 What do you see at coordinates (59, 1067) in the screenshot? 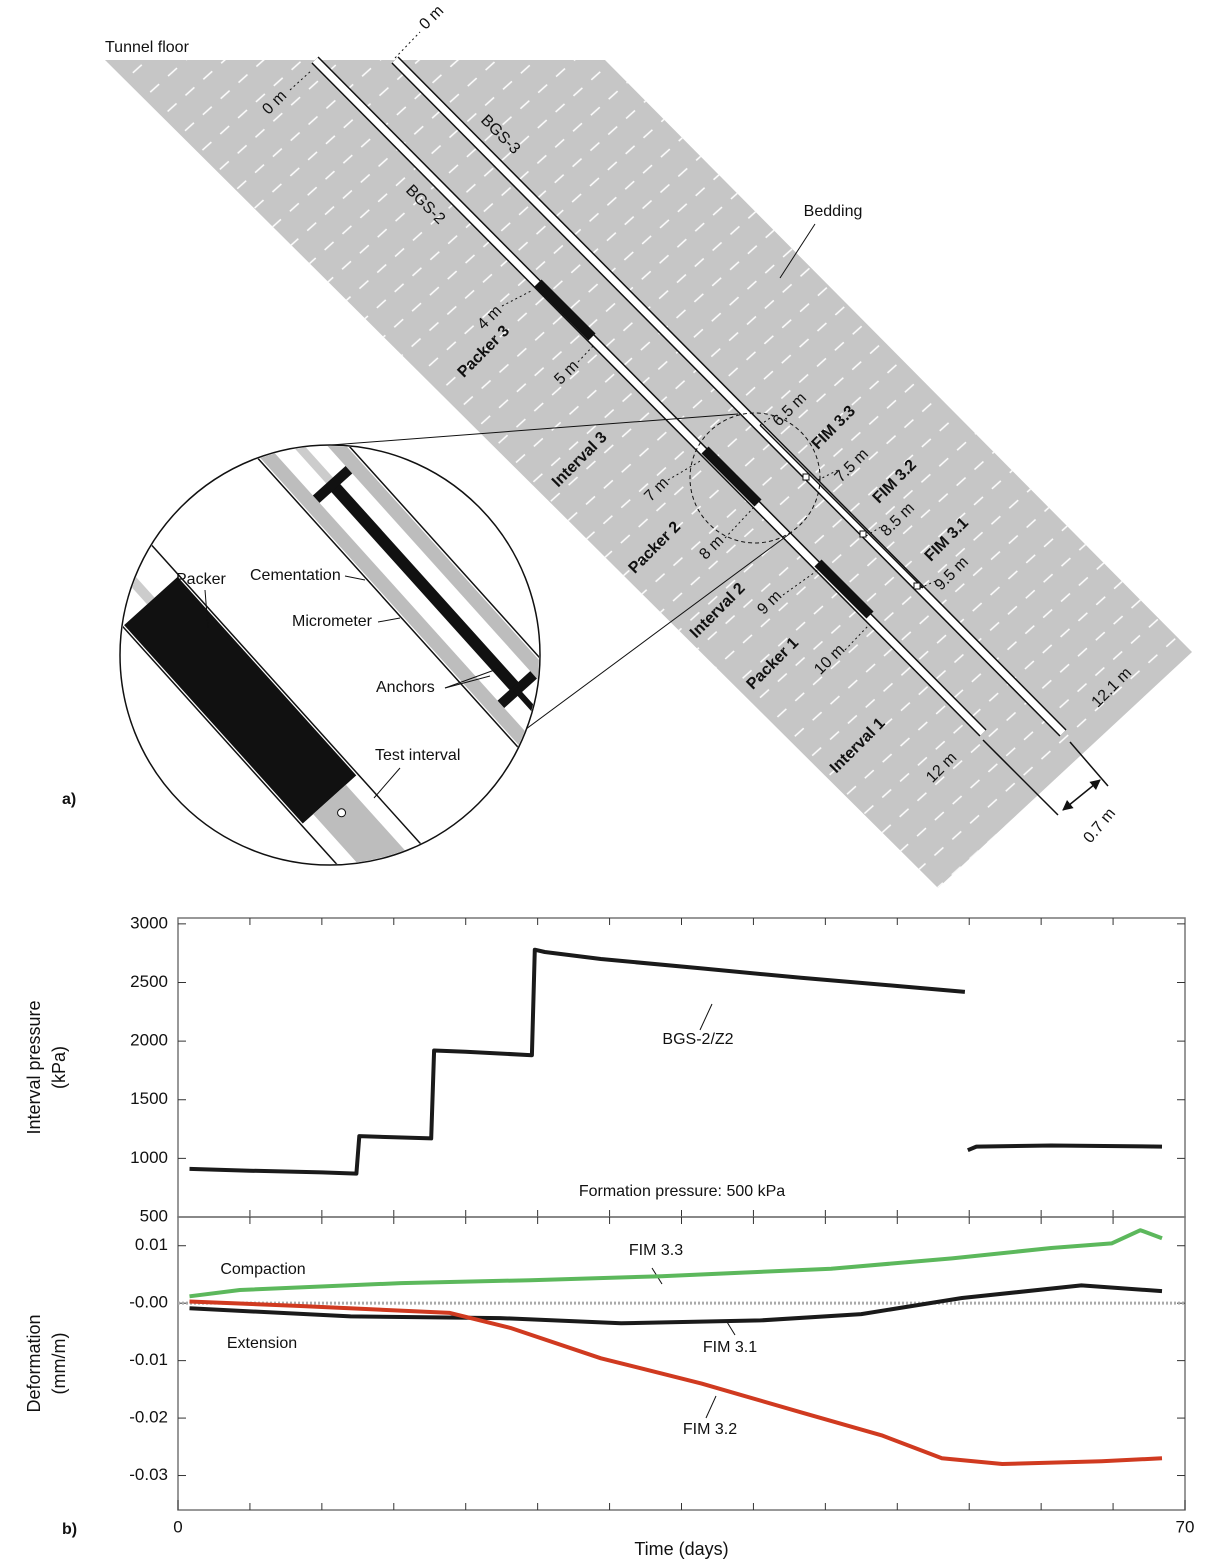
I see `y-axis-label: (kPa)` at bounding box center [59, 1067].